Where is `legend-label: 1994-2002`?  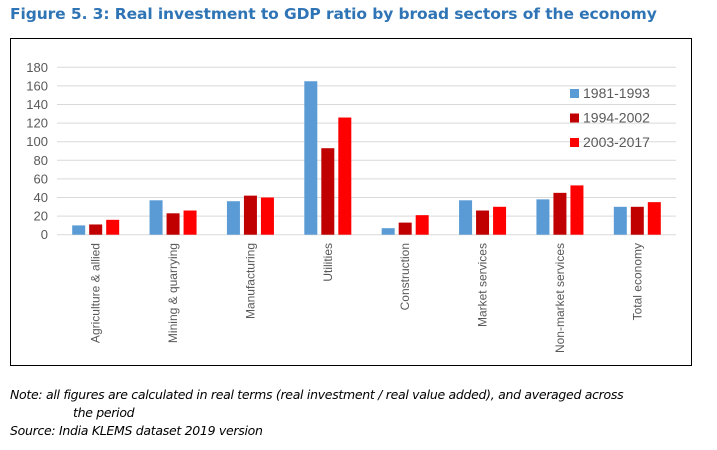
legend-label: 1994-2002 is located at coordinates (616, 118).